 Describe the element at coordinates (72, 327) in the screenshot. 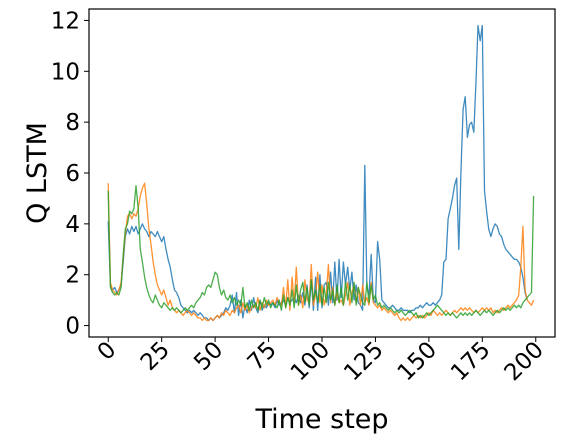

I see `y-tick-label: 0` at that location.